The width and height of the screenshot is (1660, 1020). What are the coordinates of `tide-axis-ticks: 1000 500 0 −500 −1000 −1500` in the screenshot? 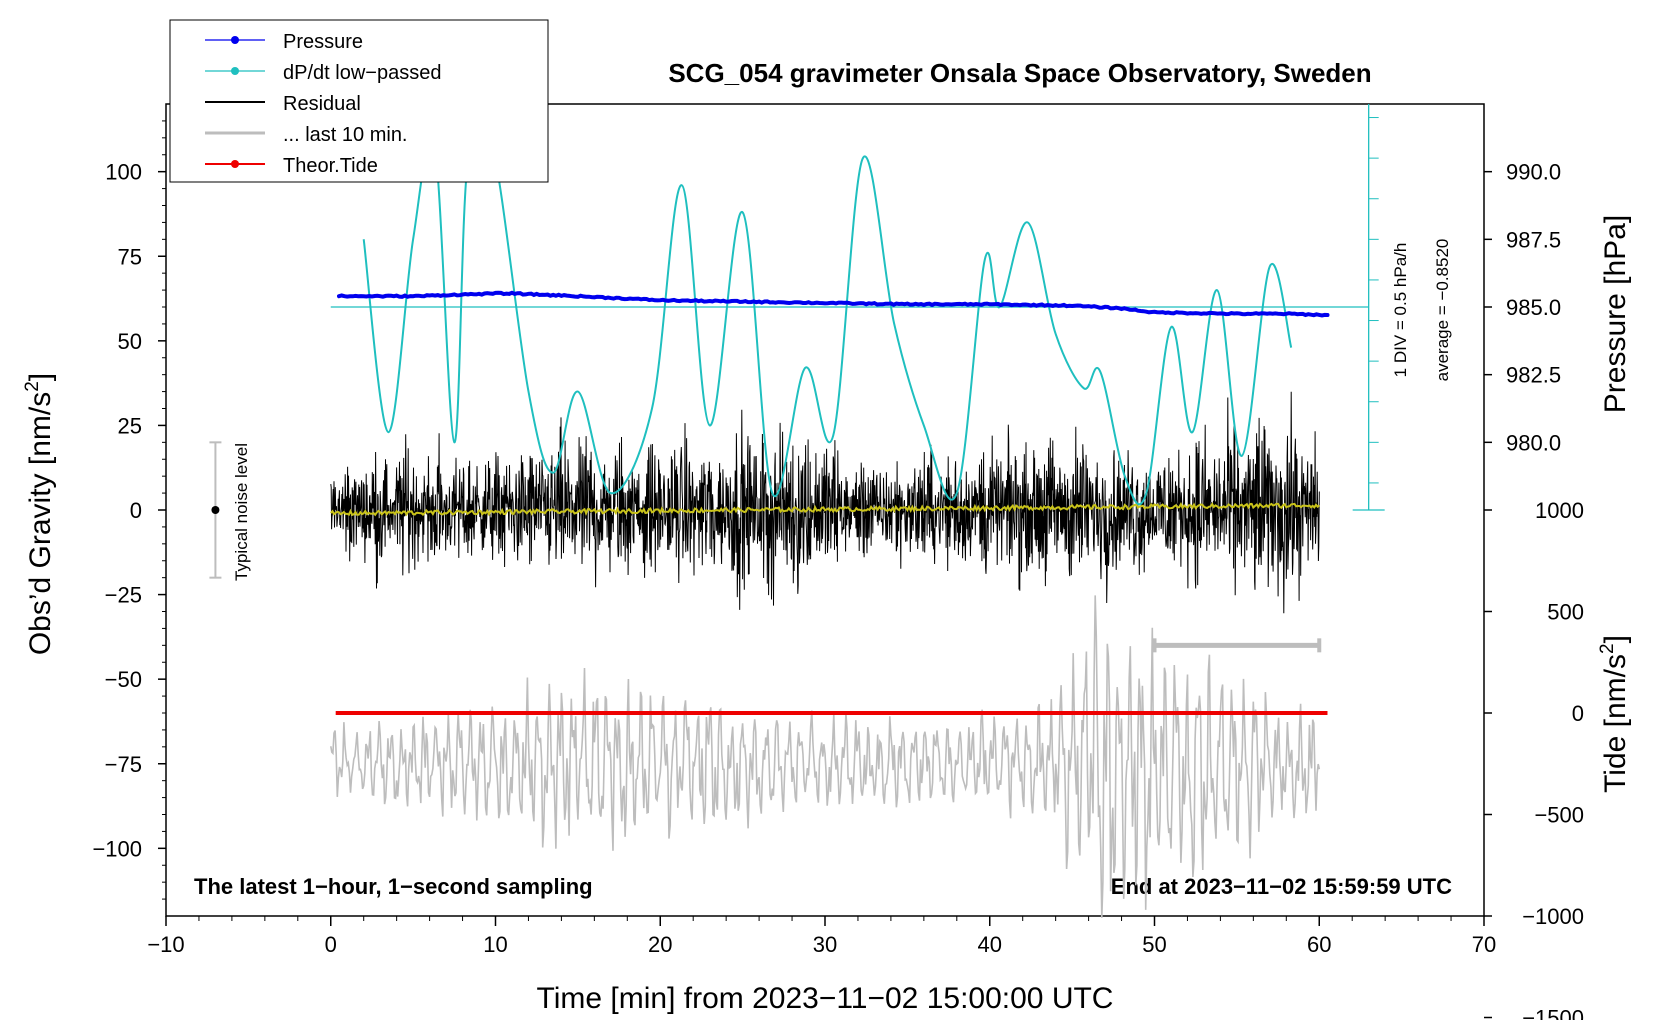 It's located at (1534, 759).